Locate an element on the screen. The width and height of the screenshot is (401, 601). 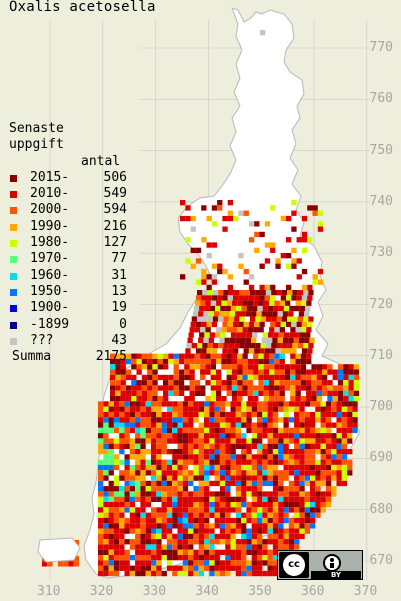
legend-label: 1990- is located at coordinates (50, 226).